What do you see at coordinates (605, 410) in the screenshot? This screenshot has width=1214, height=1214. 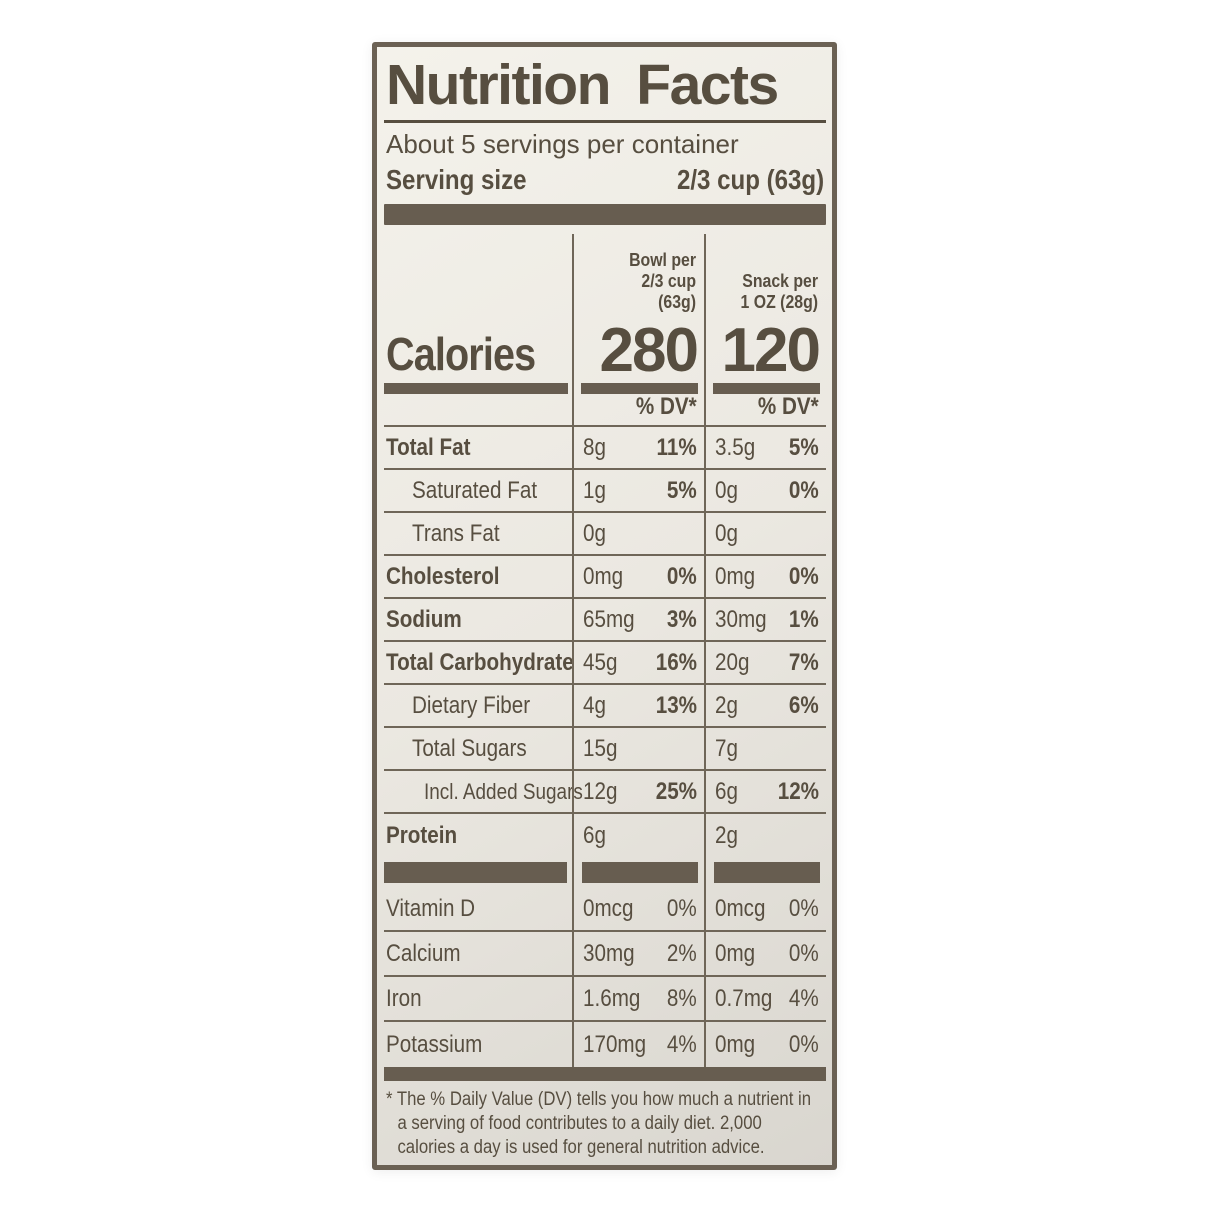 I see `dv-header-row: % DV* % DV*` at bounding box center [605, 410].